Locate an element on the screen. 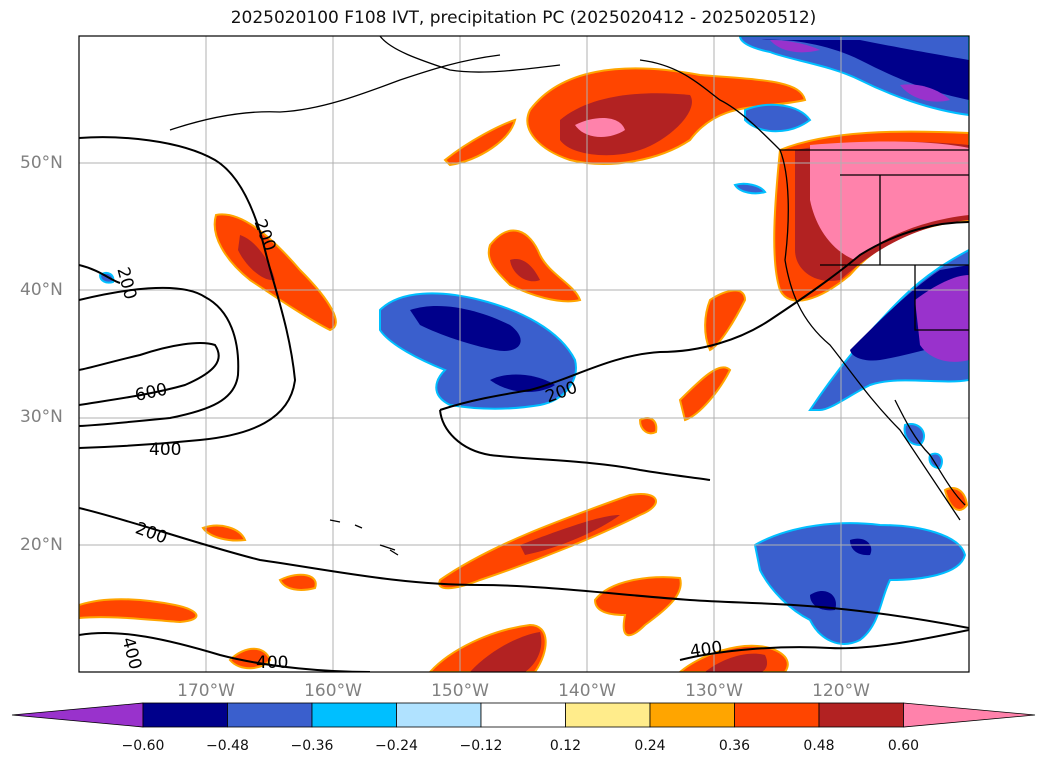 This screenshot has height=765, width=1047. lat-label: 30°N is located at coordinates (41, 417).